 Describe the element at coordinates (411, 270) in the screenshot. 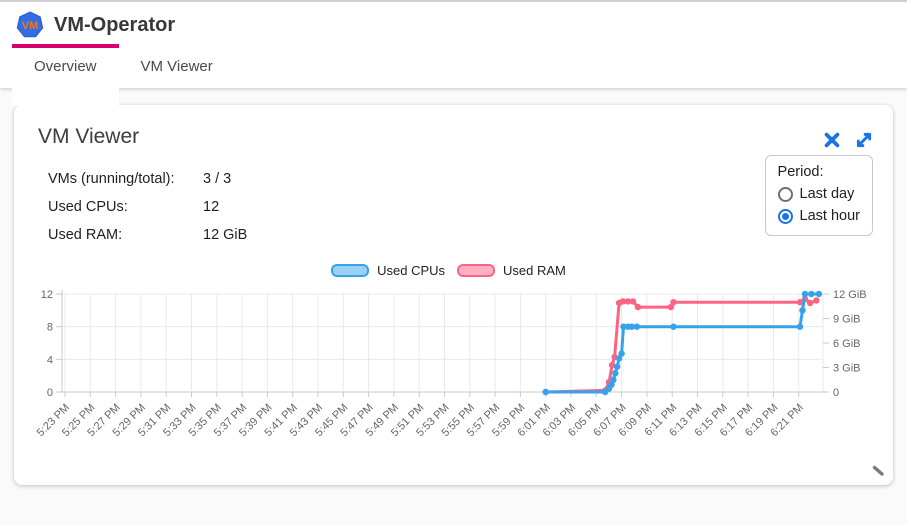

I see `legend-label: Used CPUs` at that location.